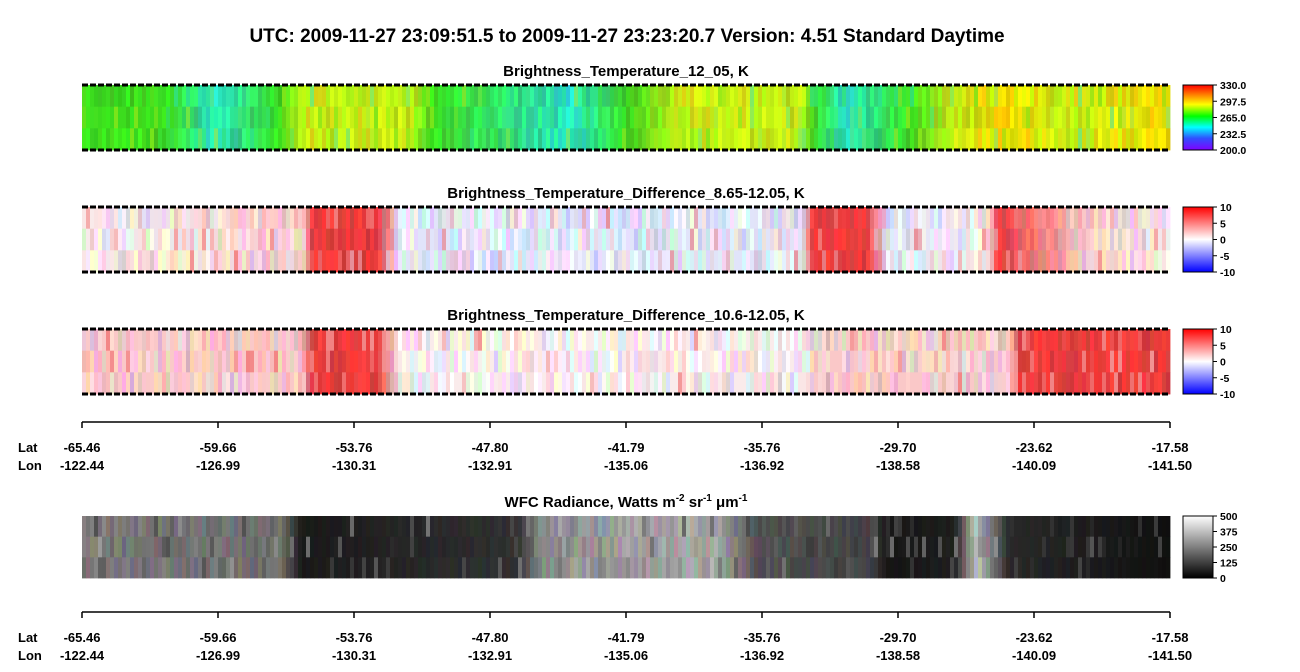 The width and height of the screenshot is (1300, 672). What do you see at coordinates (1170, 465) in the screenshot?
I see `lon-tick-label: -141.50` at bounding box center [1170, 465].